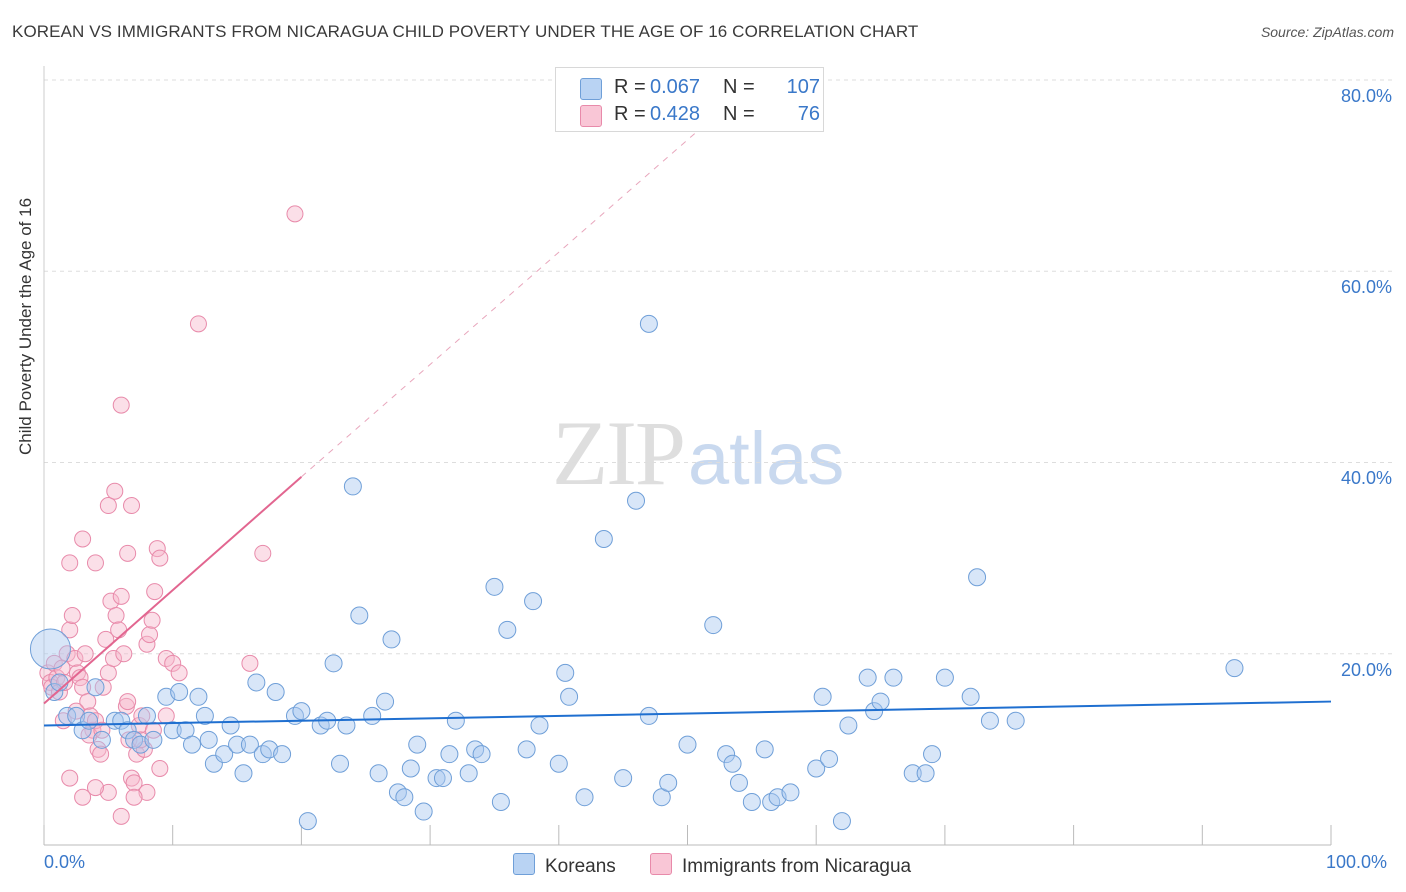 Image resolution: width=1406 pixels, height=892 pixels. I want to click on y-tick-label: 20.0%, so click(1366, 670).